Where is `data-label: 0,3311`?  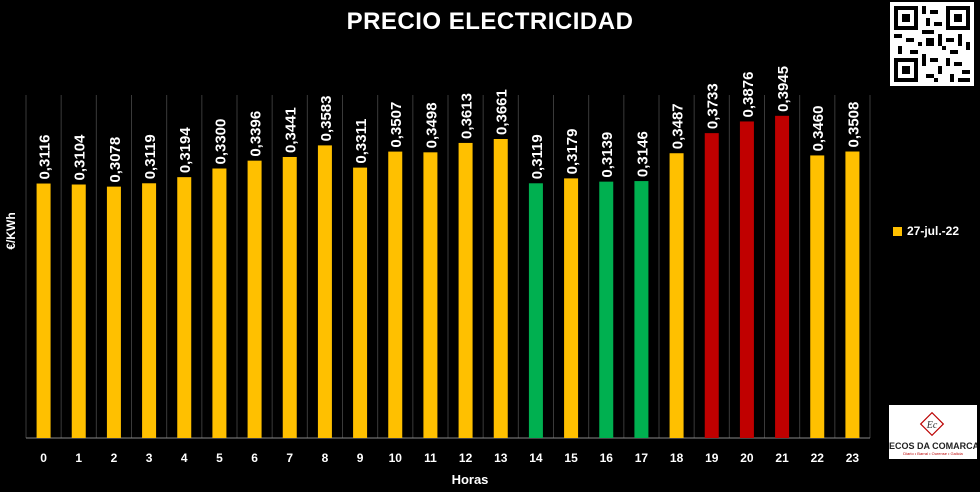 data-label: 0,3311 is located at coordinates (361, 141).